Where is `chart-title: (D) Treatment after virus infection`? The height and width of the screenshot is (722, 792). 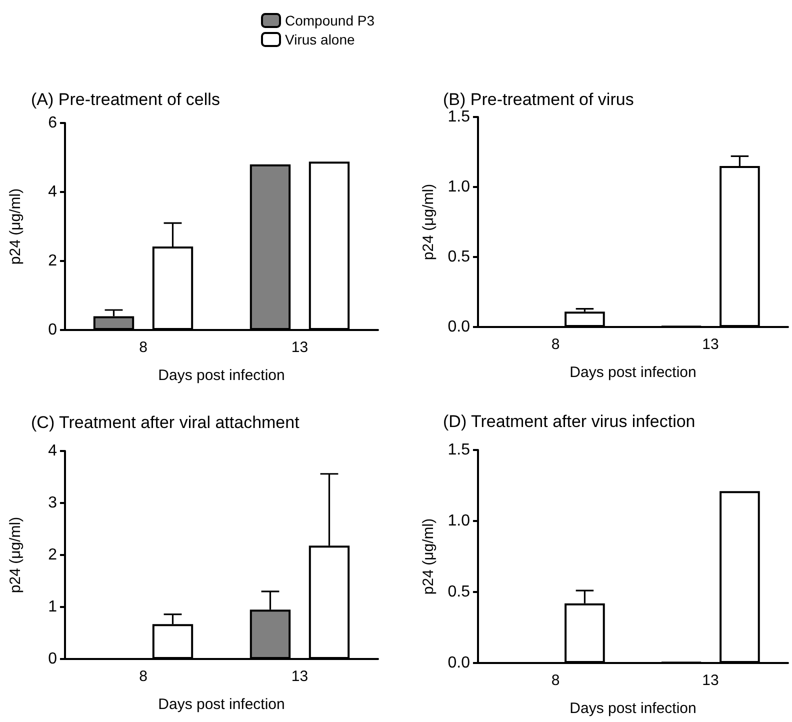 chart-title: (D) Treatment after virus infection is located at coordinates (569, 421).